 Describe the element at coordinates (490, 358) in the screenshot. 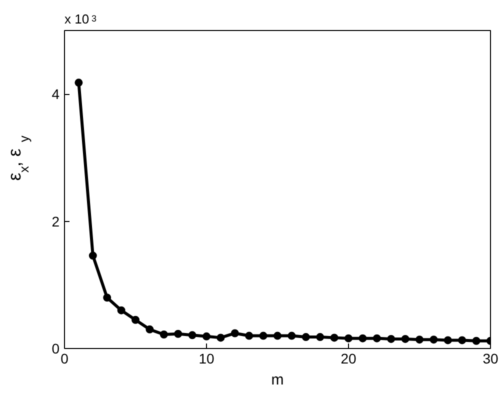

I see `x-tick-label: 30` at that location.